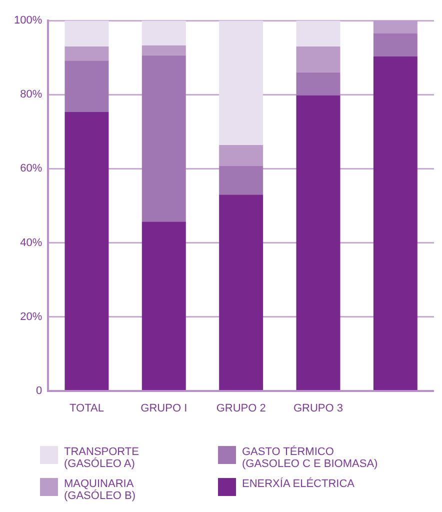  What do you see at coordinates (39, 390) in the screenshot?
I see `y-tick-label: 0` at bounding box center [39, 390].